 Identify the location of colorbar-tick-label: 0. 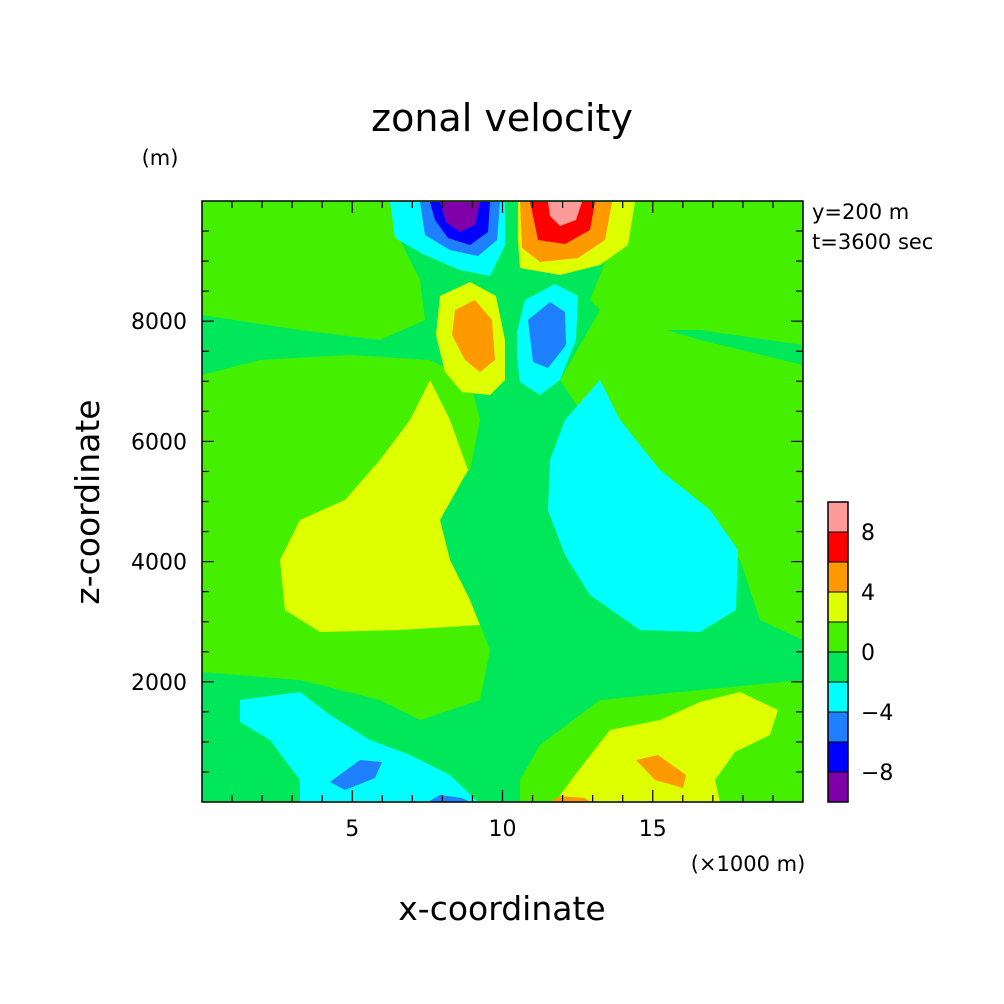
(868, 653).